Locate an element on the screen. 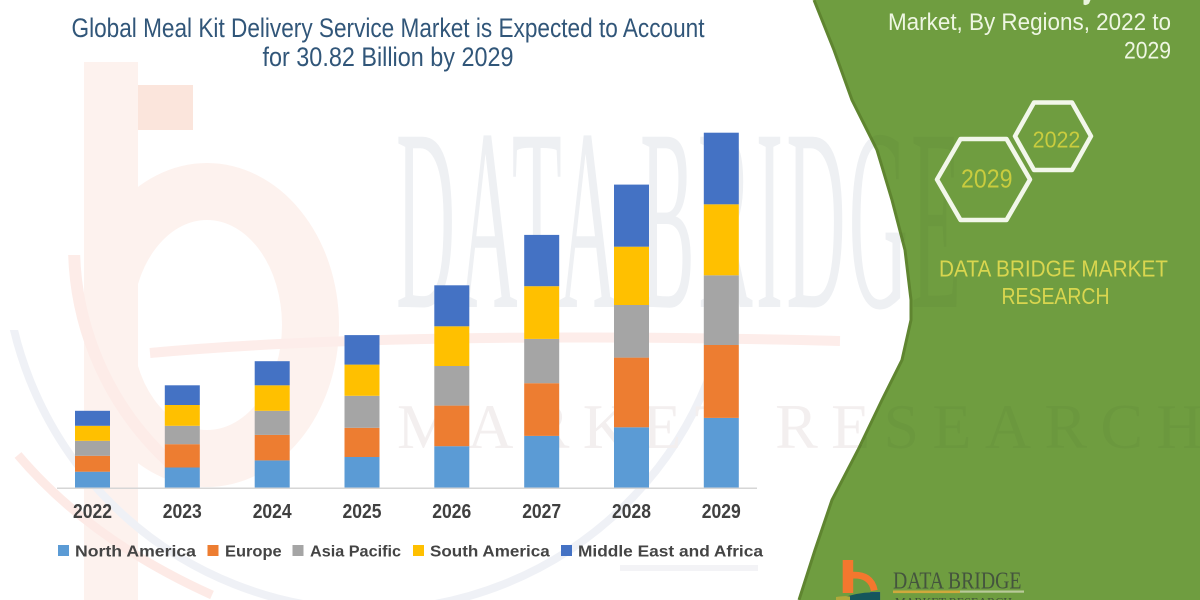 The width and height of the screenshot is (1200, 600). svg-text: 2023 is located at coordinates (182, 512).